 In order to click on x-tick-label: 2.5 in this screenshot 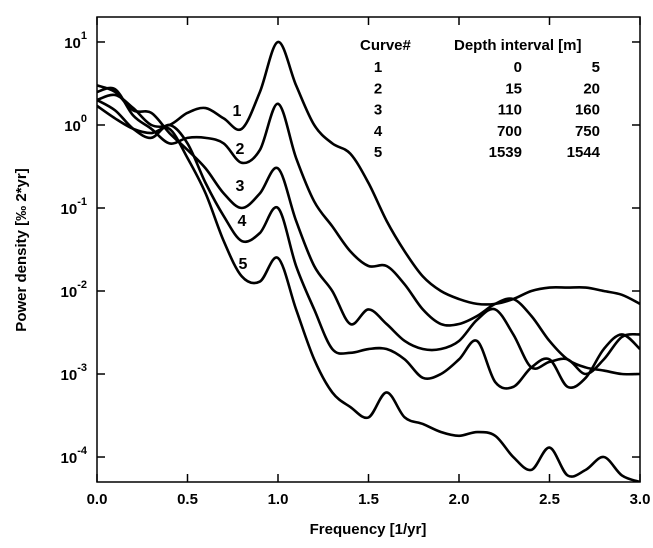, I will do `click(549, 499)`.